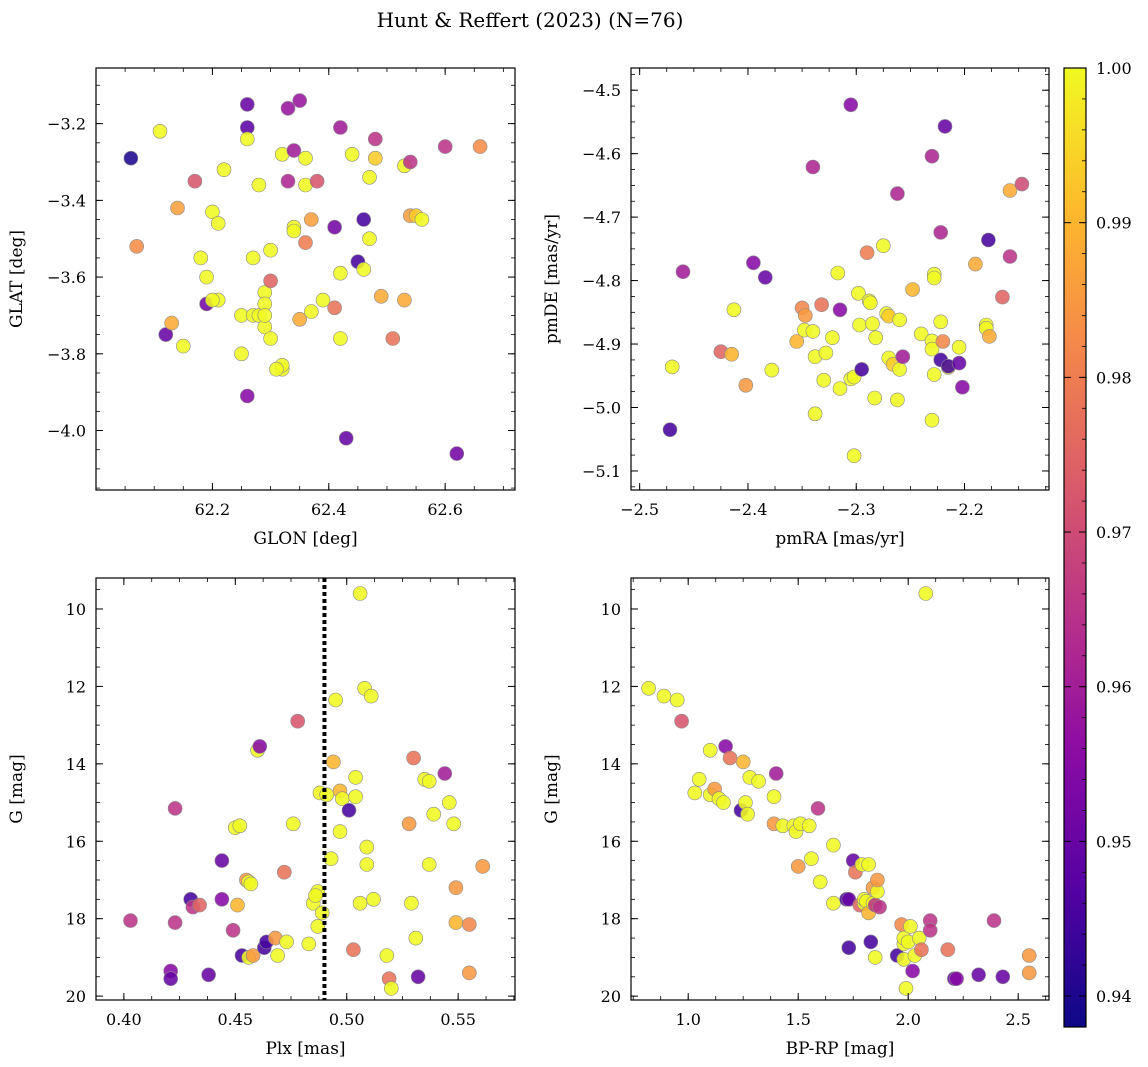  What do you see at coordinates (748, 509) in the screenshot?
I see `x-tick-label: −2.4` at bounding box center [748, 509].